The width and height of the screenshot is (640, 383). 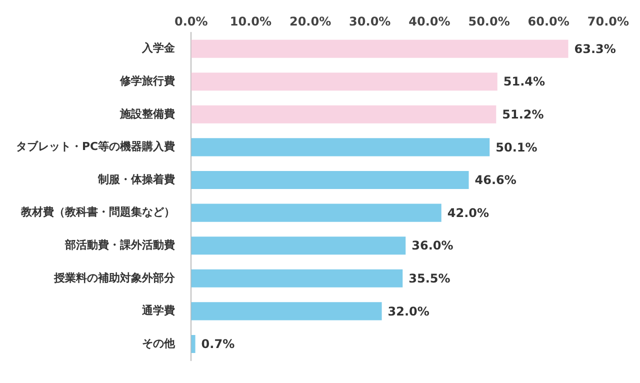 I want to click on y-tick-label: 修学旅行費, so click(x=147, y=81).